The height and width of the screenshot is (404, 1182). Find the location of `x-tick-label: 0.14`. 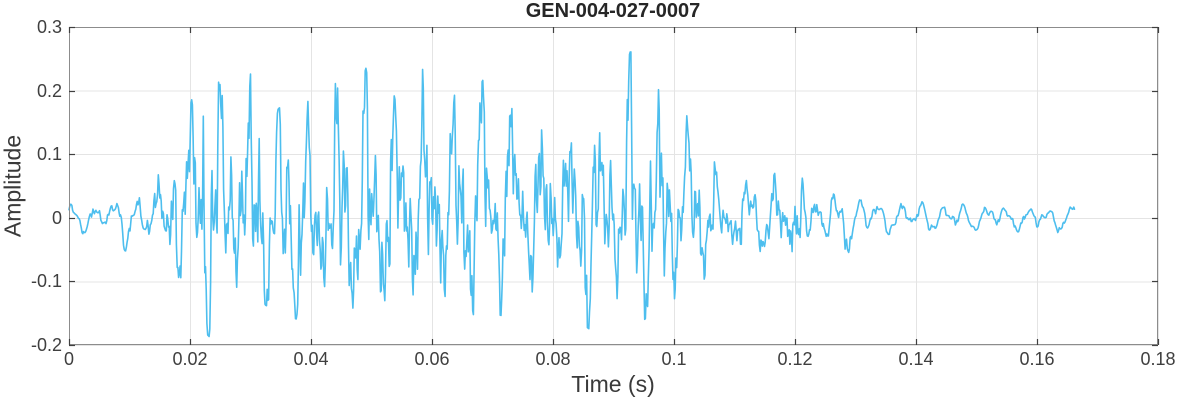

x-tick-label: 0.14 is located at coordinates (916, 359).